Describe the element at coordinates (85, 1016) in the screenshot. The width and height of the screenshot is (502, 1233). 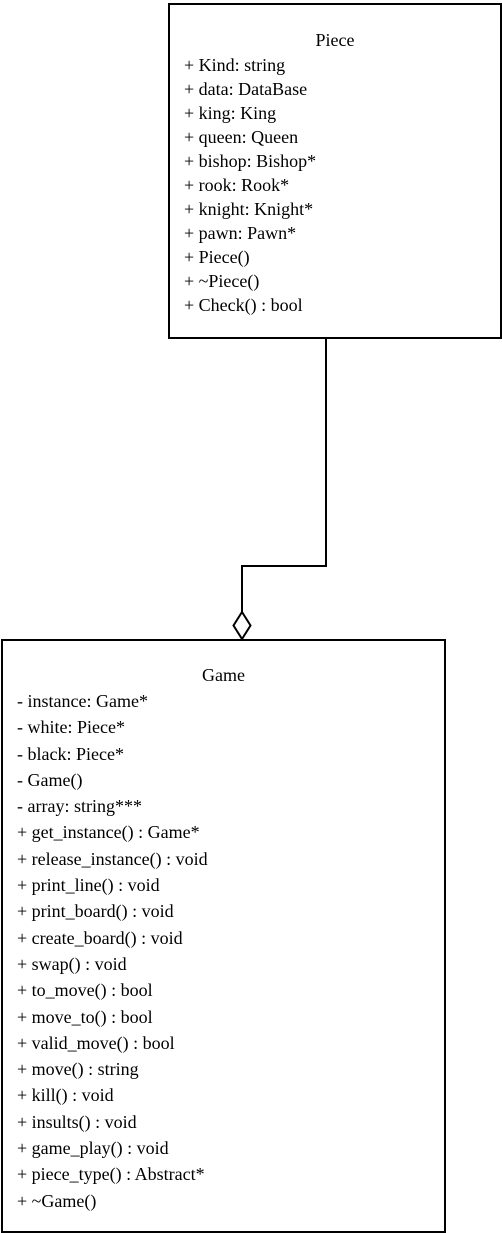
I see `class-member: + move_to() : bool` at that location.